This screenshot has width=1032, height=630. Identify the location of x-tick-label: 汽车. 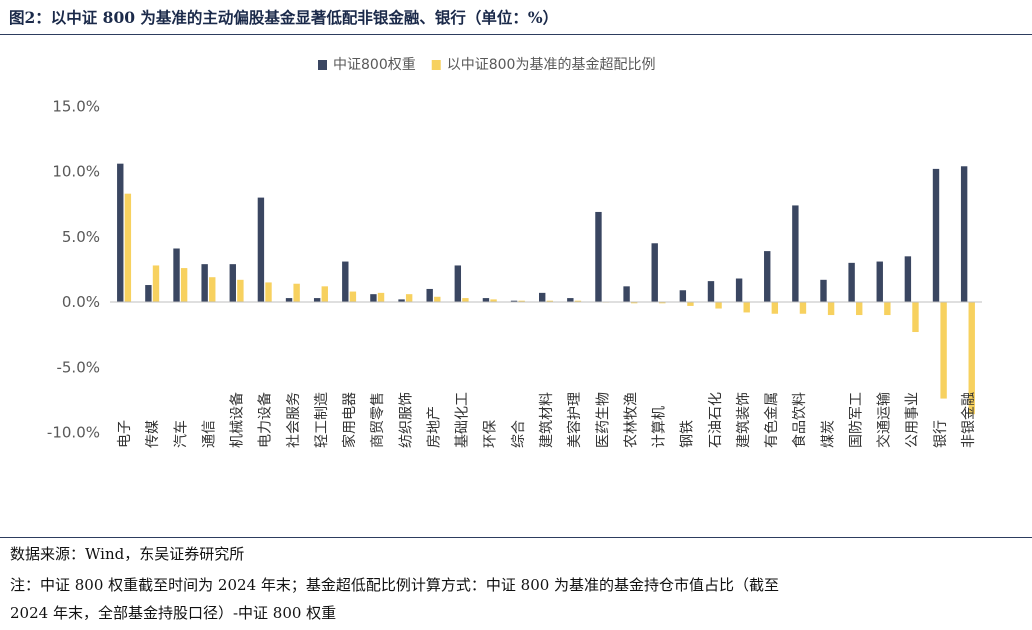
(180, 434).